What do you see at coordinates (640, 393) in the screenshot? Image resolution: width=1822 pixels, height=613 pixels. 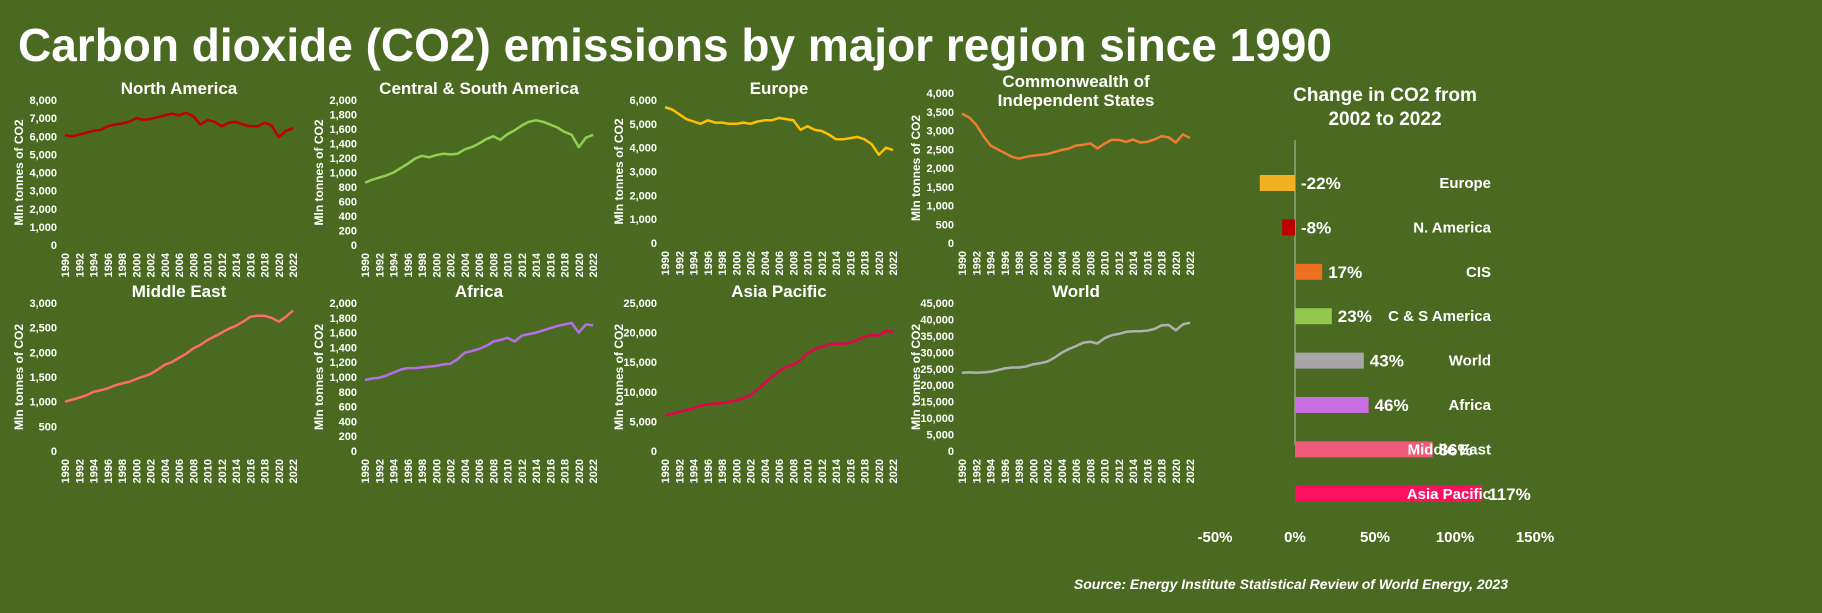 I see `y-tick-label: 10,000` at bounding box center [640, 393].